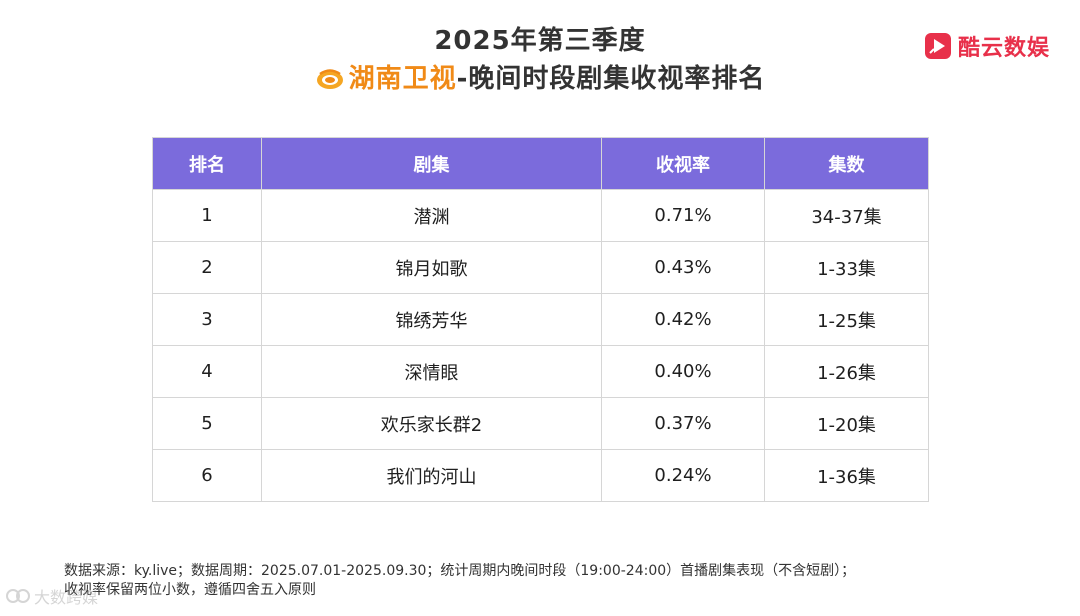  Describe the element at coordinates (431, 371) in the screenshot. I see `title-cell: 深情眼` at that location.